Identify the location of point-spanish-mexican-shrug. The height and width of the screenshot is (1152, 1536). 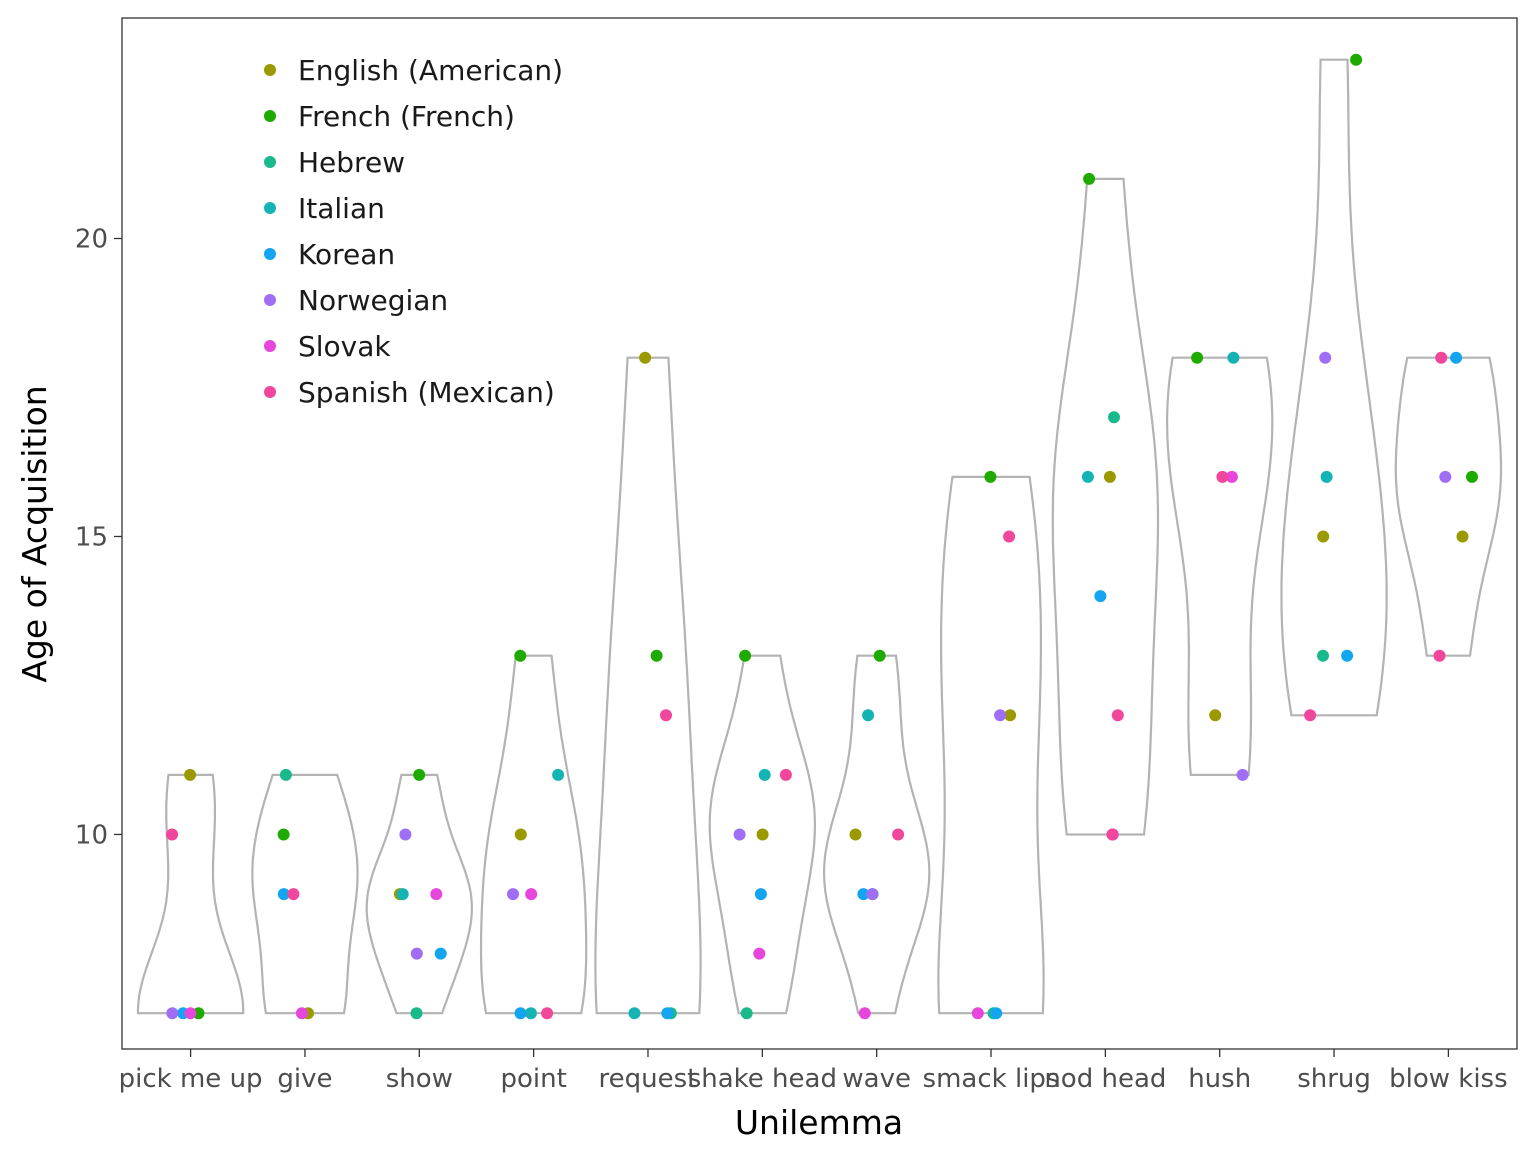
(1310, 715).